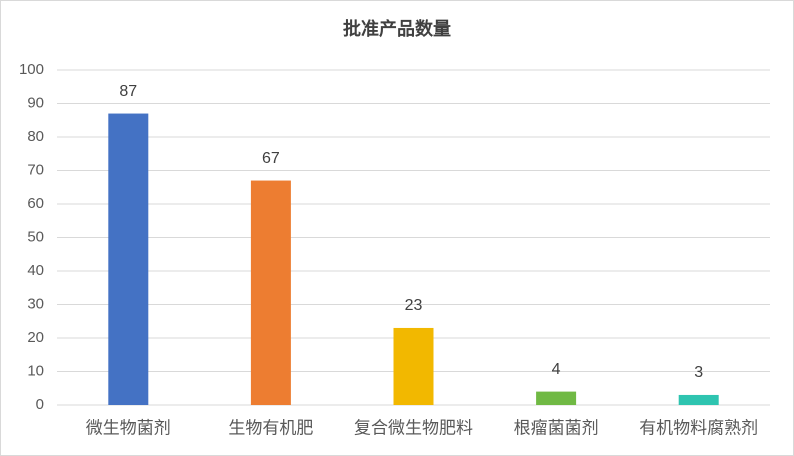 This screenshot has height=456, width=794. I want to click on y-tick-label: 100, so click(31, 69).